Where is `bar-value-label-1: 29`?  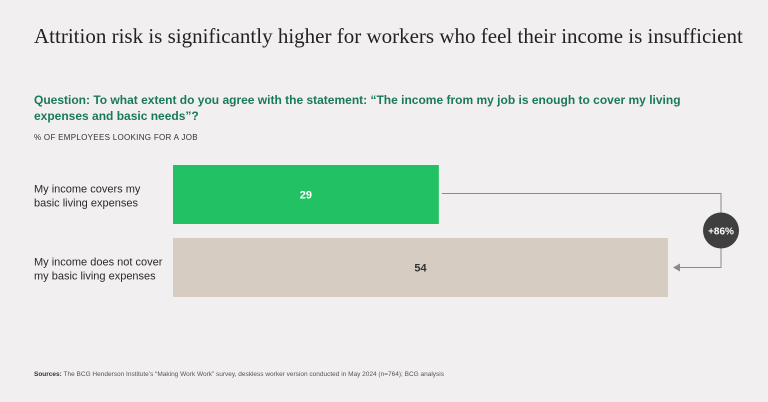 bar-value-label-1: 29 is located at coordinates (306, 196).